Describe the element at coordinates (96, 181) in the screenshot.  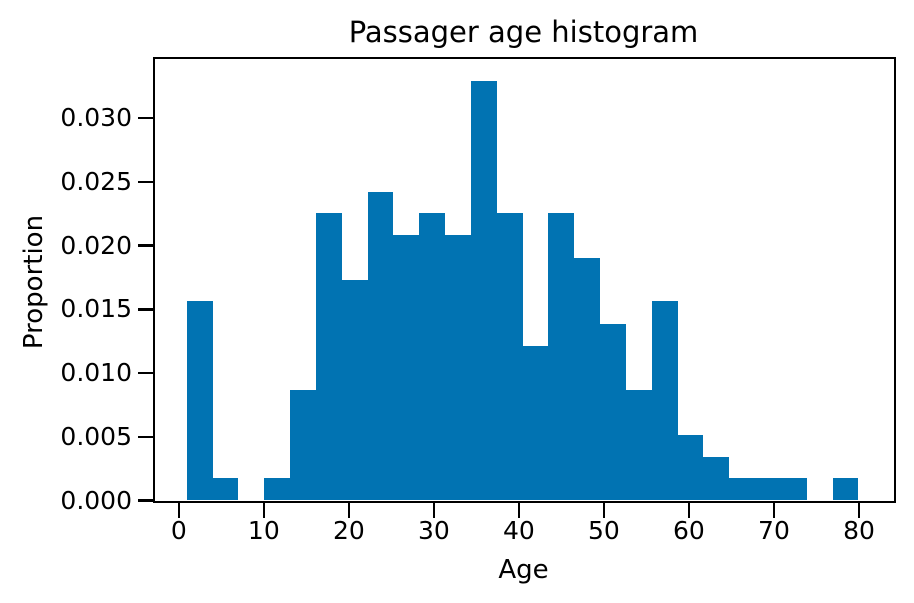
I see `y-tick-label: 0.025` at that location.